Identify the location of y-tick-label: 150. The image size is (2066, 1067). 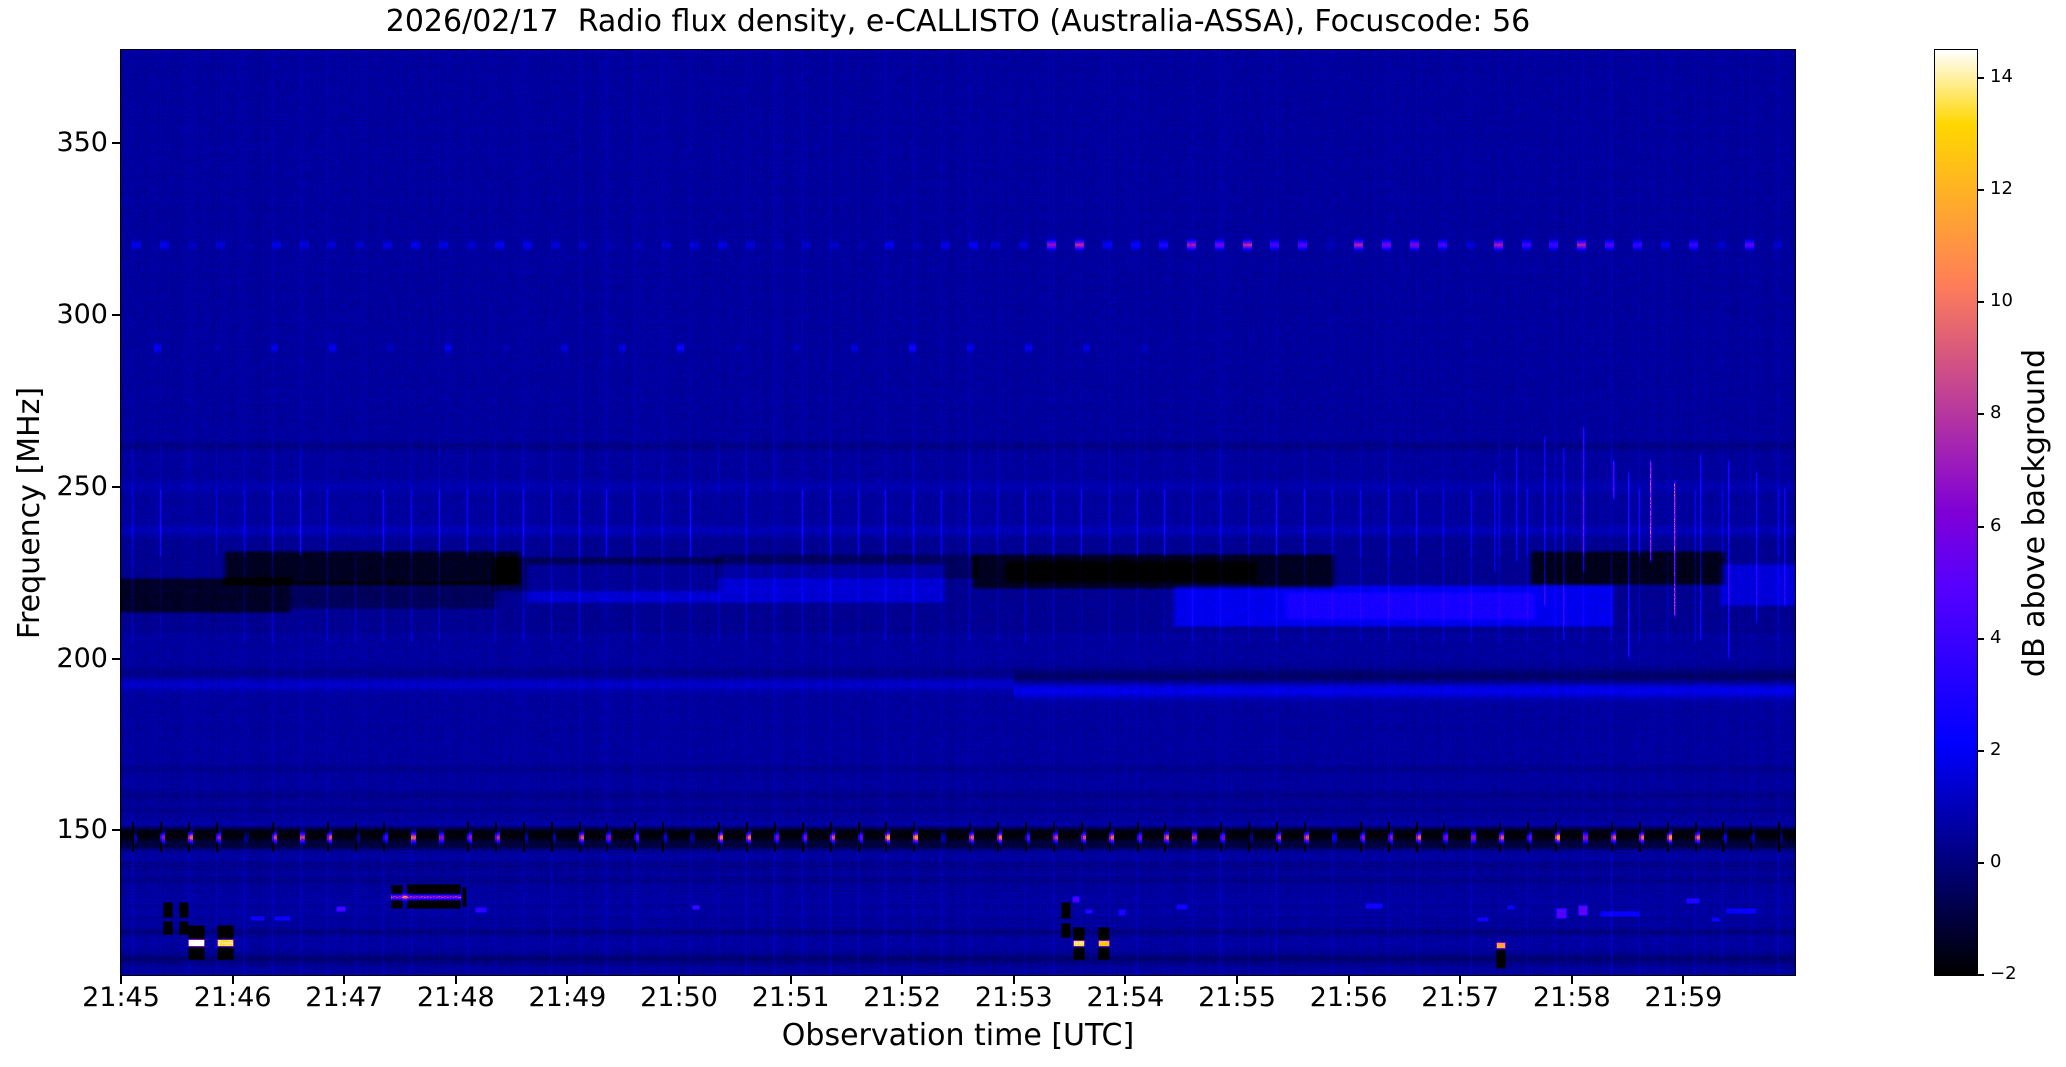
(82, 830).